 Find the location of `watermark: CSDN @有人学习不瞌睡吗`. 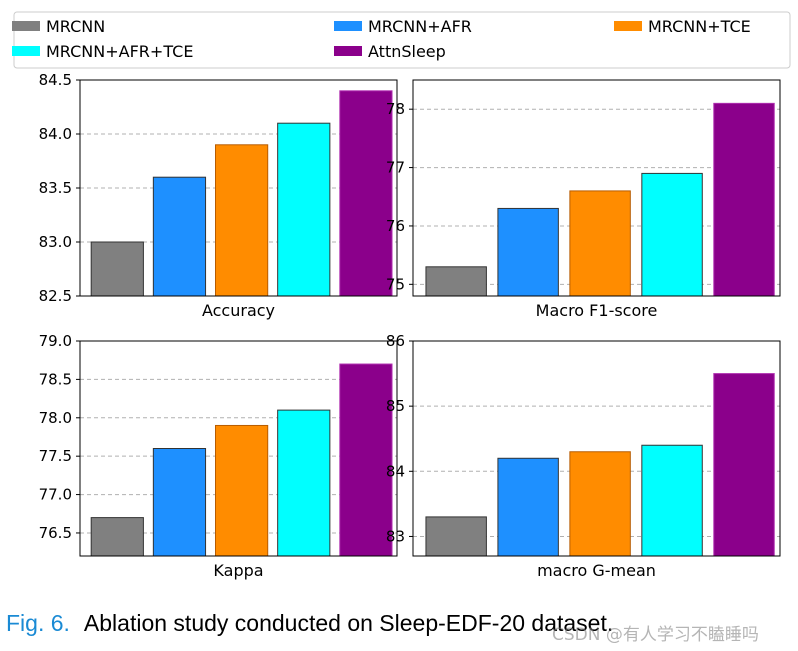

watermark: CSDN @有人学习不瞌睡吗 is located at coordinates (655, 635).